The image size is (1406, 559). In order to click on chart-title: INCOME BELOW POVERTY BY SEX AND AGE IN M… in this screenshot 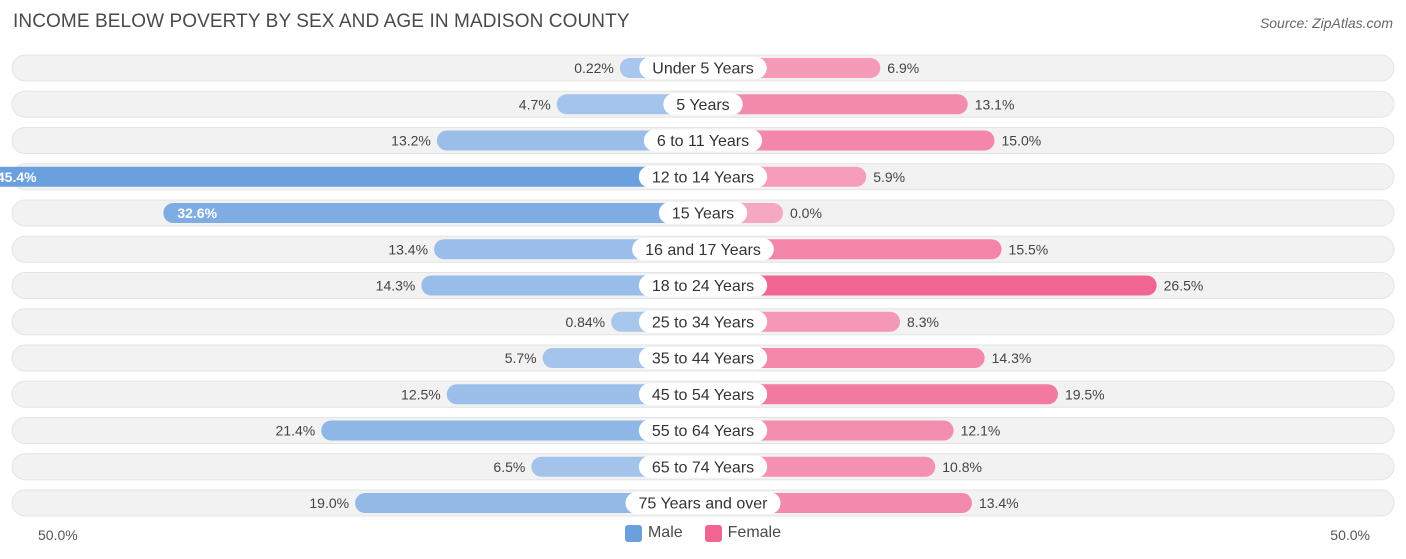, I will do `click(321, 21)`.